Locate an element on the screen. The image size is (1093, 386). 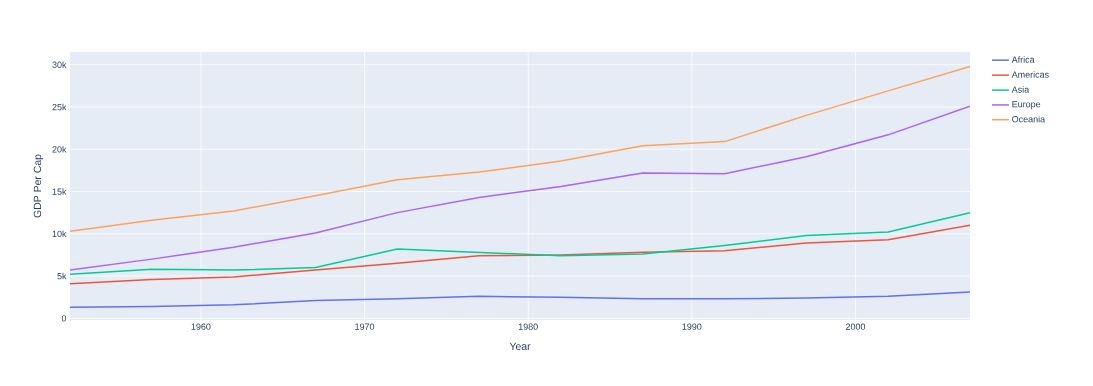
x-tick-label: 1980 is located at coordinates (528, 326).